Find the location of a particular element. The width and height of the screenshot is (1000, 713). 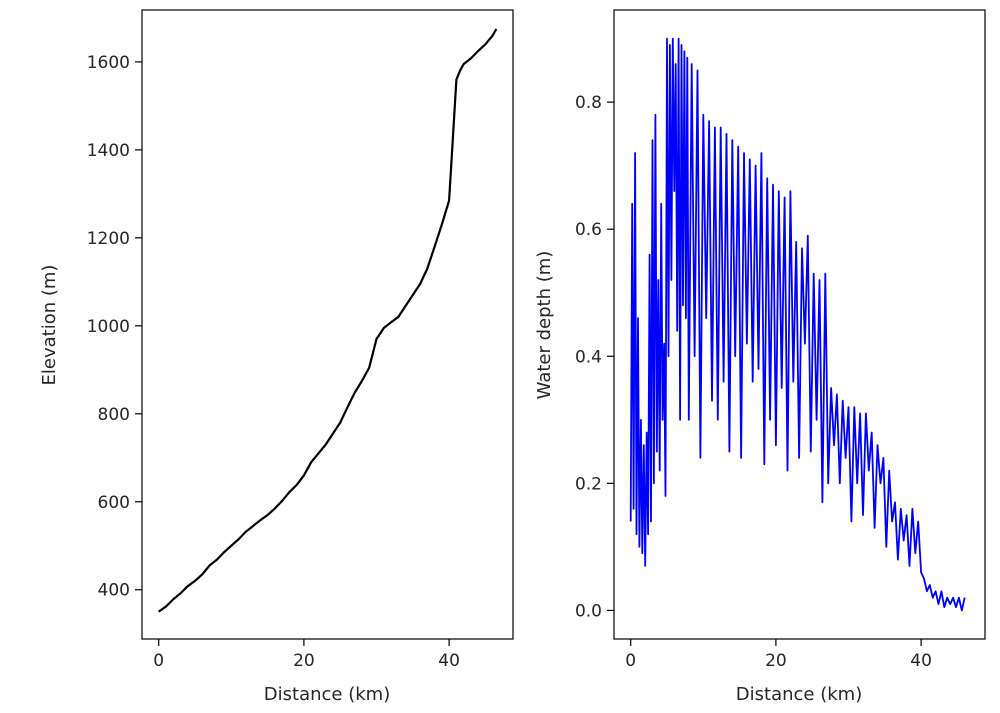

elevation-y-tick-label: 800 is located at coordinates (114, 415).